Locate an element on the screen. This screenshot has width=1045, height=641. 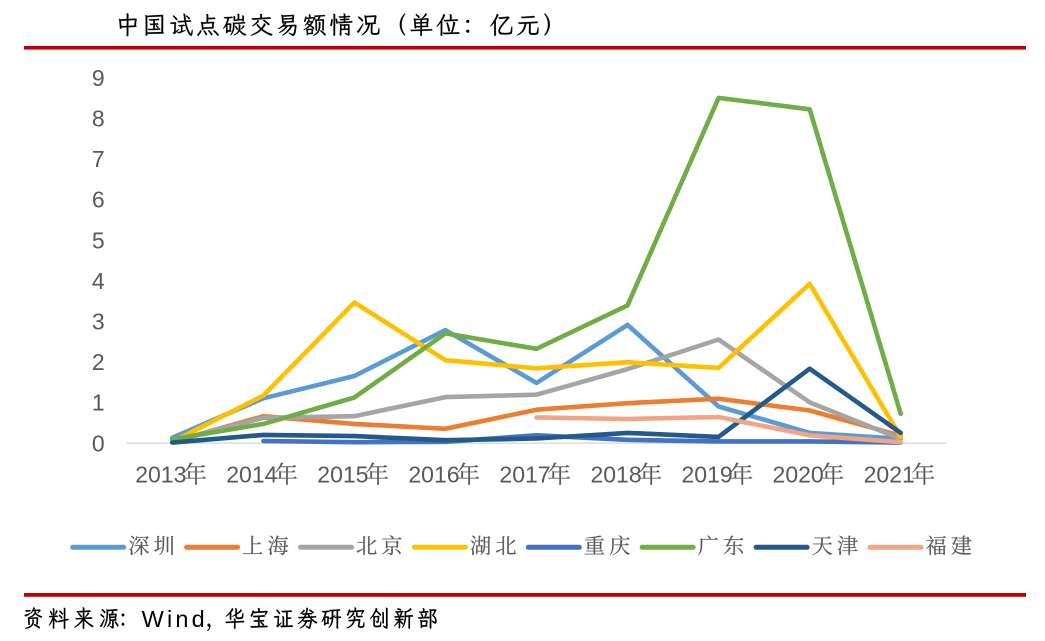
svg-text: 6 is located at coordinates (98, 200).